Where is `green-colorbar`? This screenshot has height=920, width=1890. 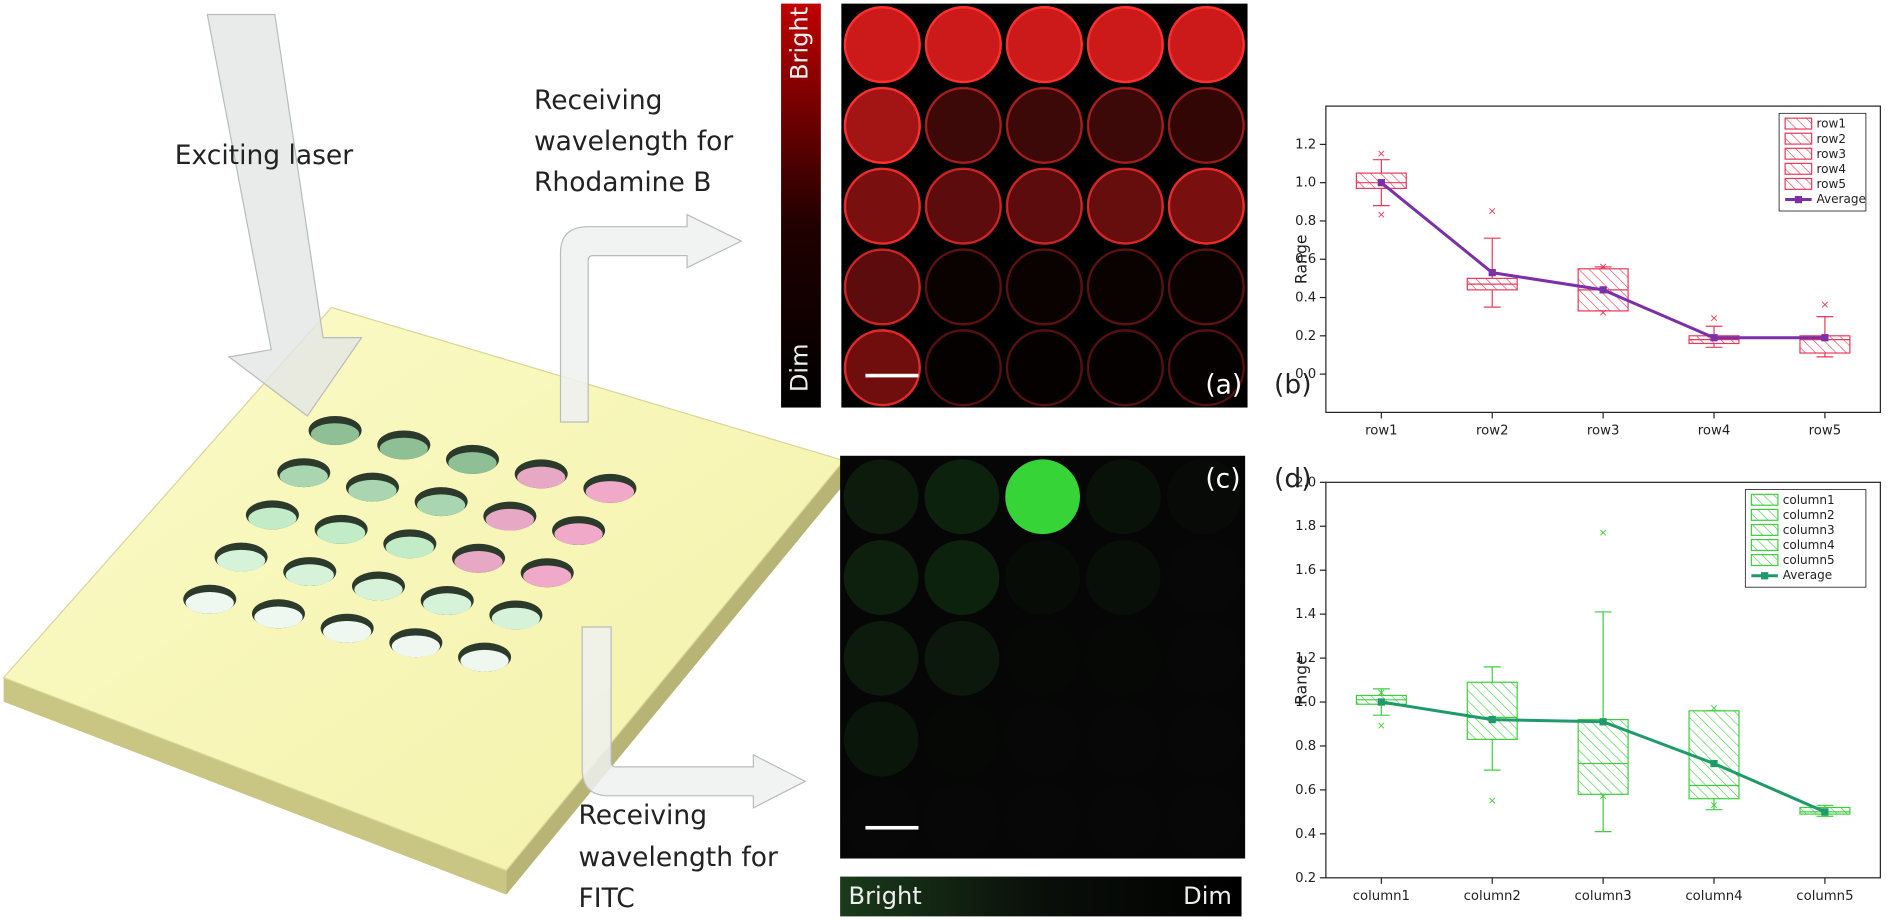
green-colorbar is located at coordinates (1041, 896).